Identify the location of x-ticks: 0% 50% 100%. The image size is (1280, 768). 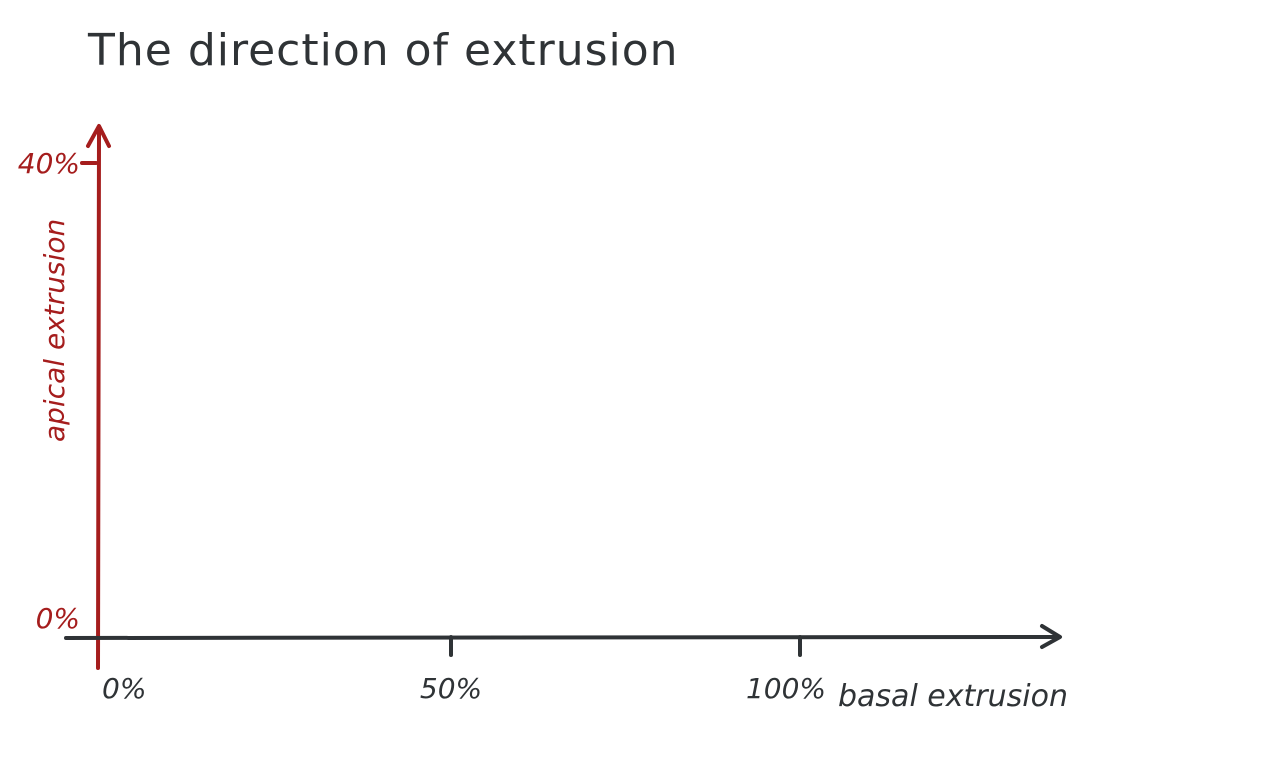
(464, 670).